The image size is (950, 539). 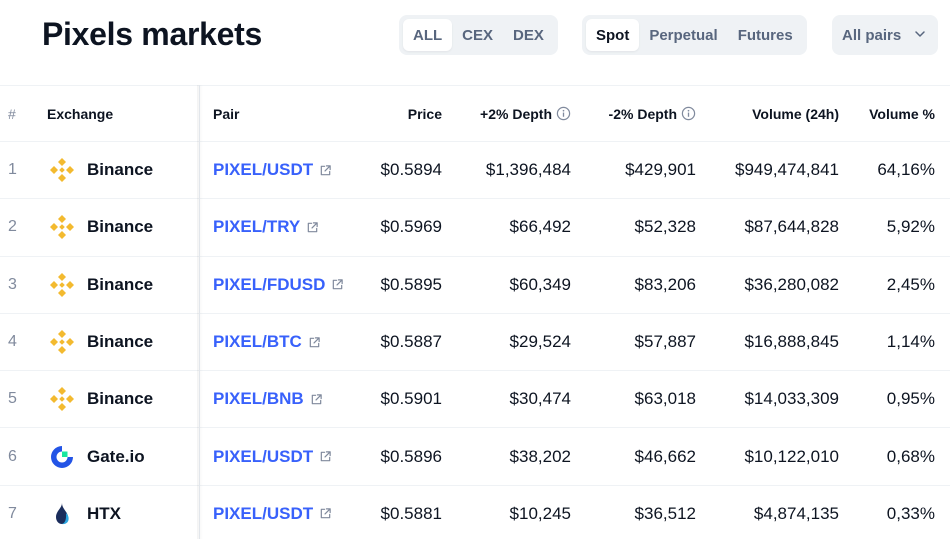 I want to click on row-pair-link: PIXEL/BNB, so click(x=283, y=399).